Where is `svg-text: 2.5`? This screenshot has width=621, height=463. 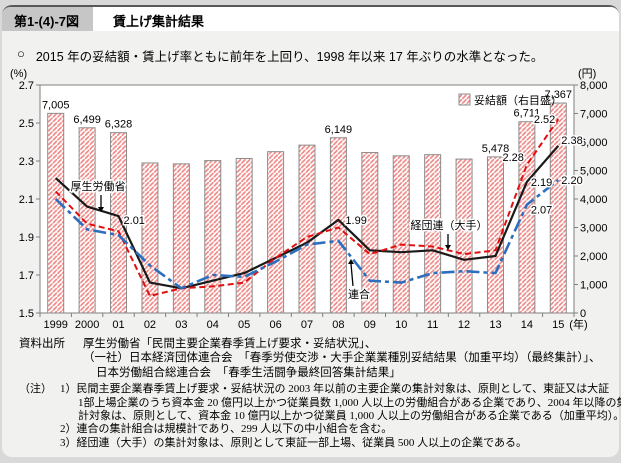
svg-text: 2.5 is located at coordinates (26, 124).